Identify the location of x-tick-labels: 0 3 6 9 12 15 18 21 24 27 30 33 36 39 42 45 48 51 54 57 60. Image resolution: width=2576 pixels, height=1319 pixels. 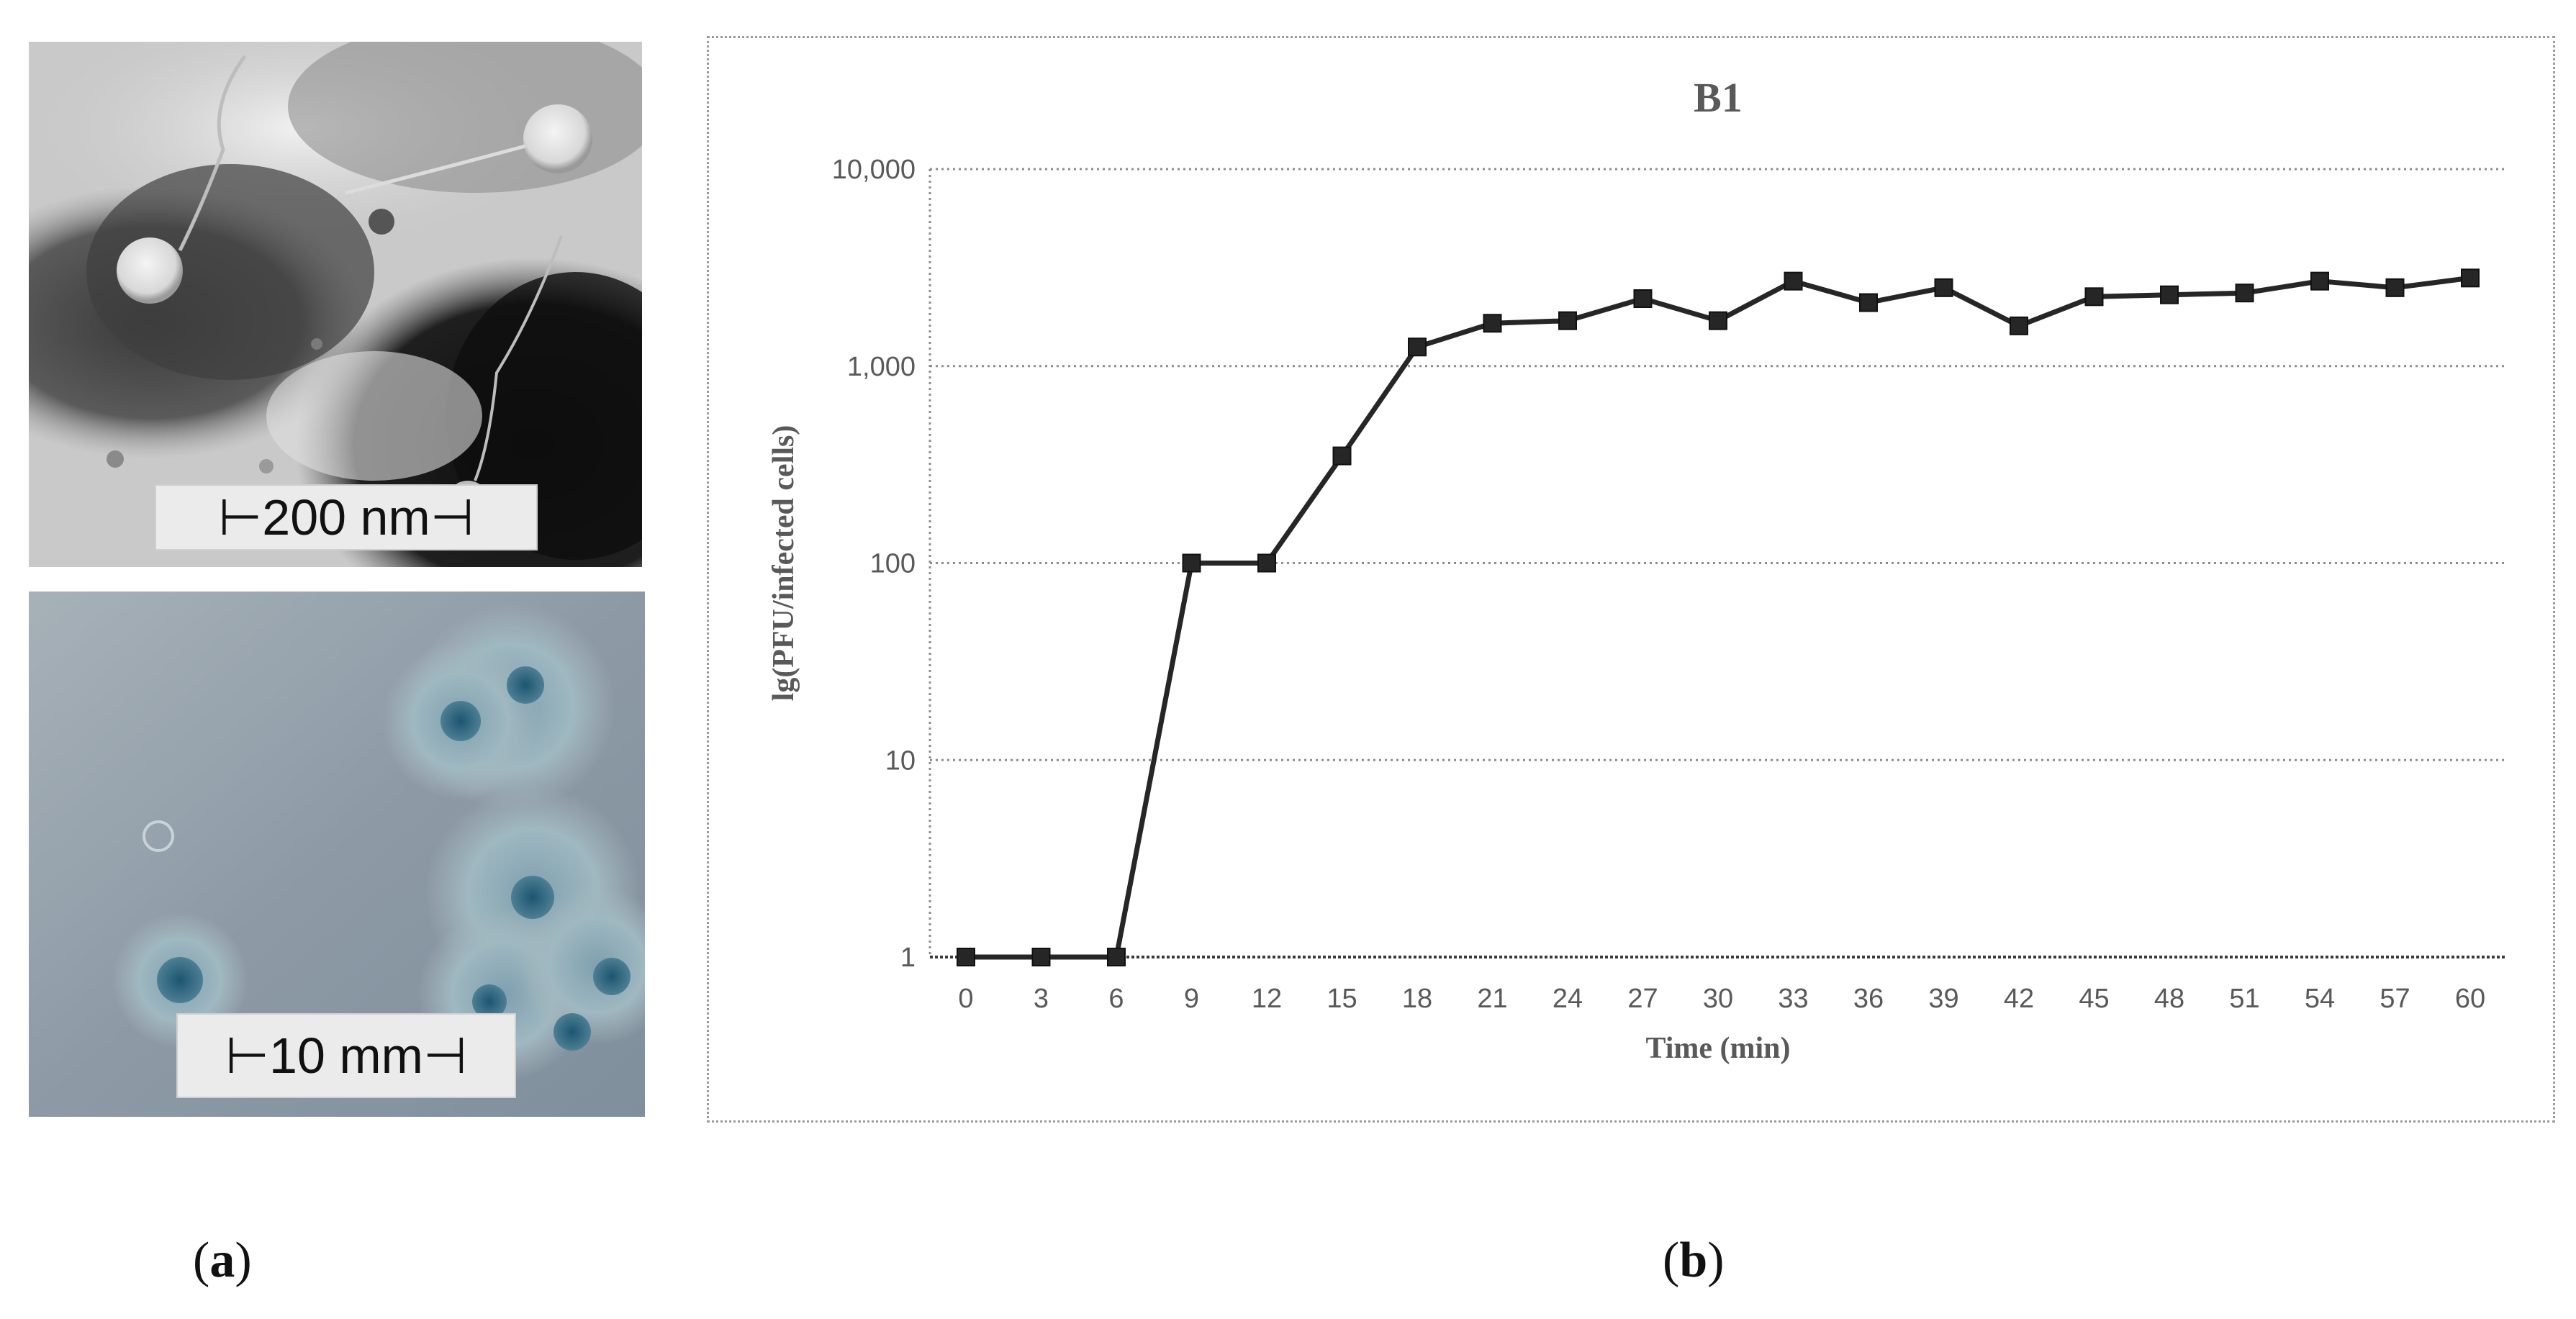
(1721, 999).